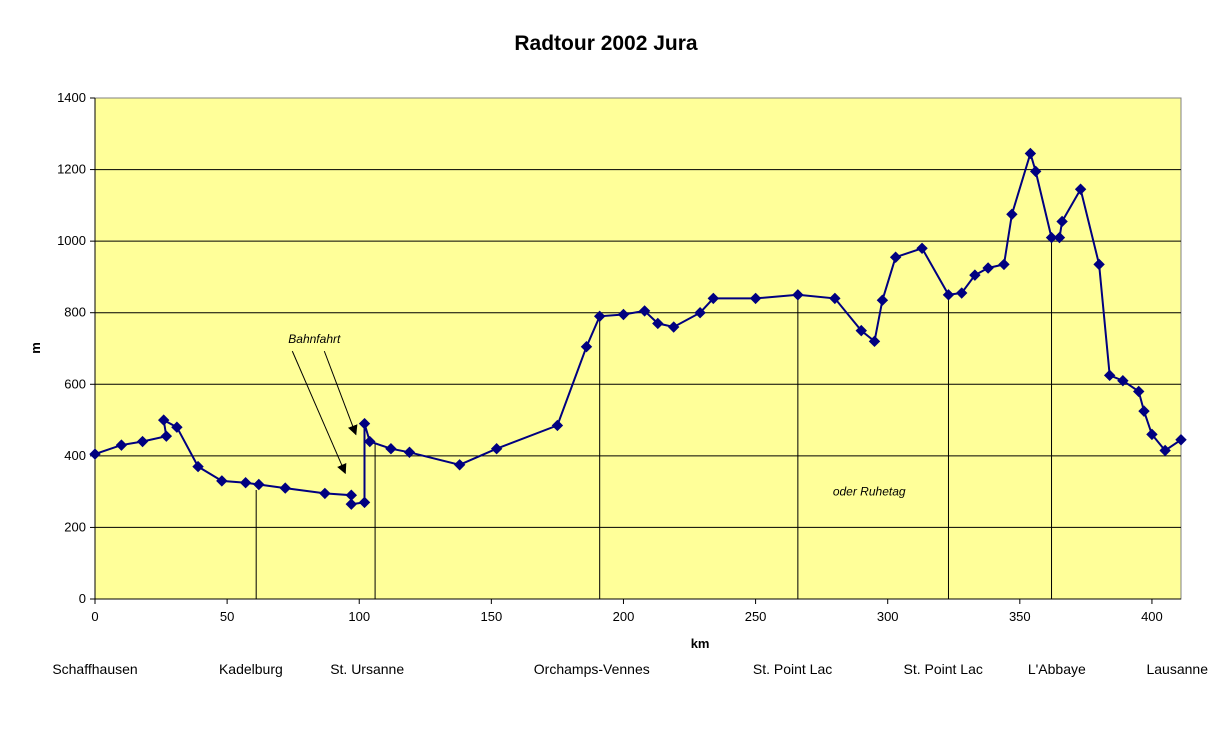 The height and width of the screenshot is (755, 1212). Describe the element at coordinates (94, 616) in the screenshot. I see `x-tick-label: 0` at that location.